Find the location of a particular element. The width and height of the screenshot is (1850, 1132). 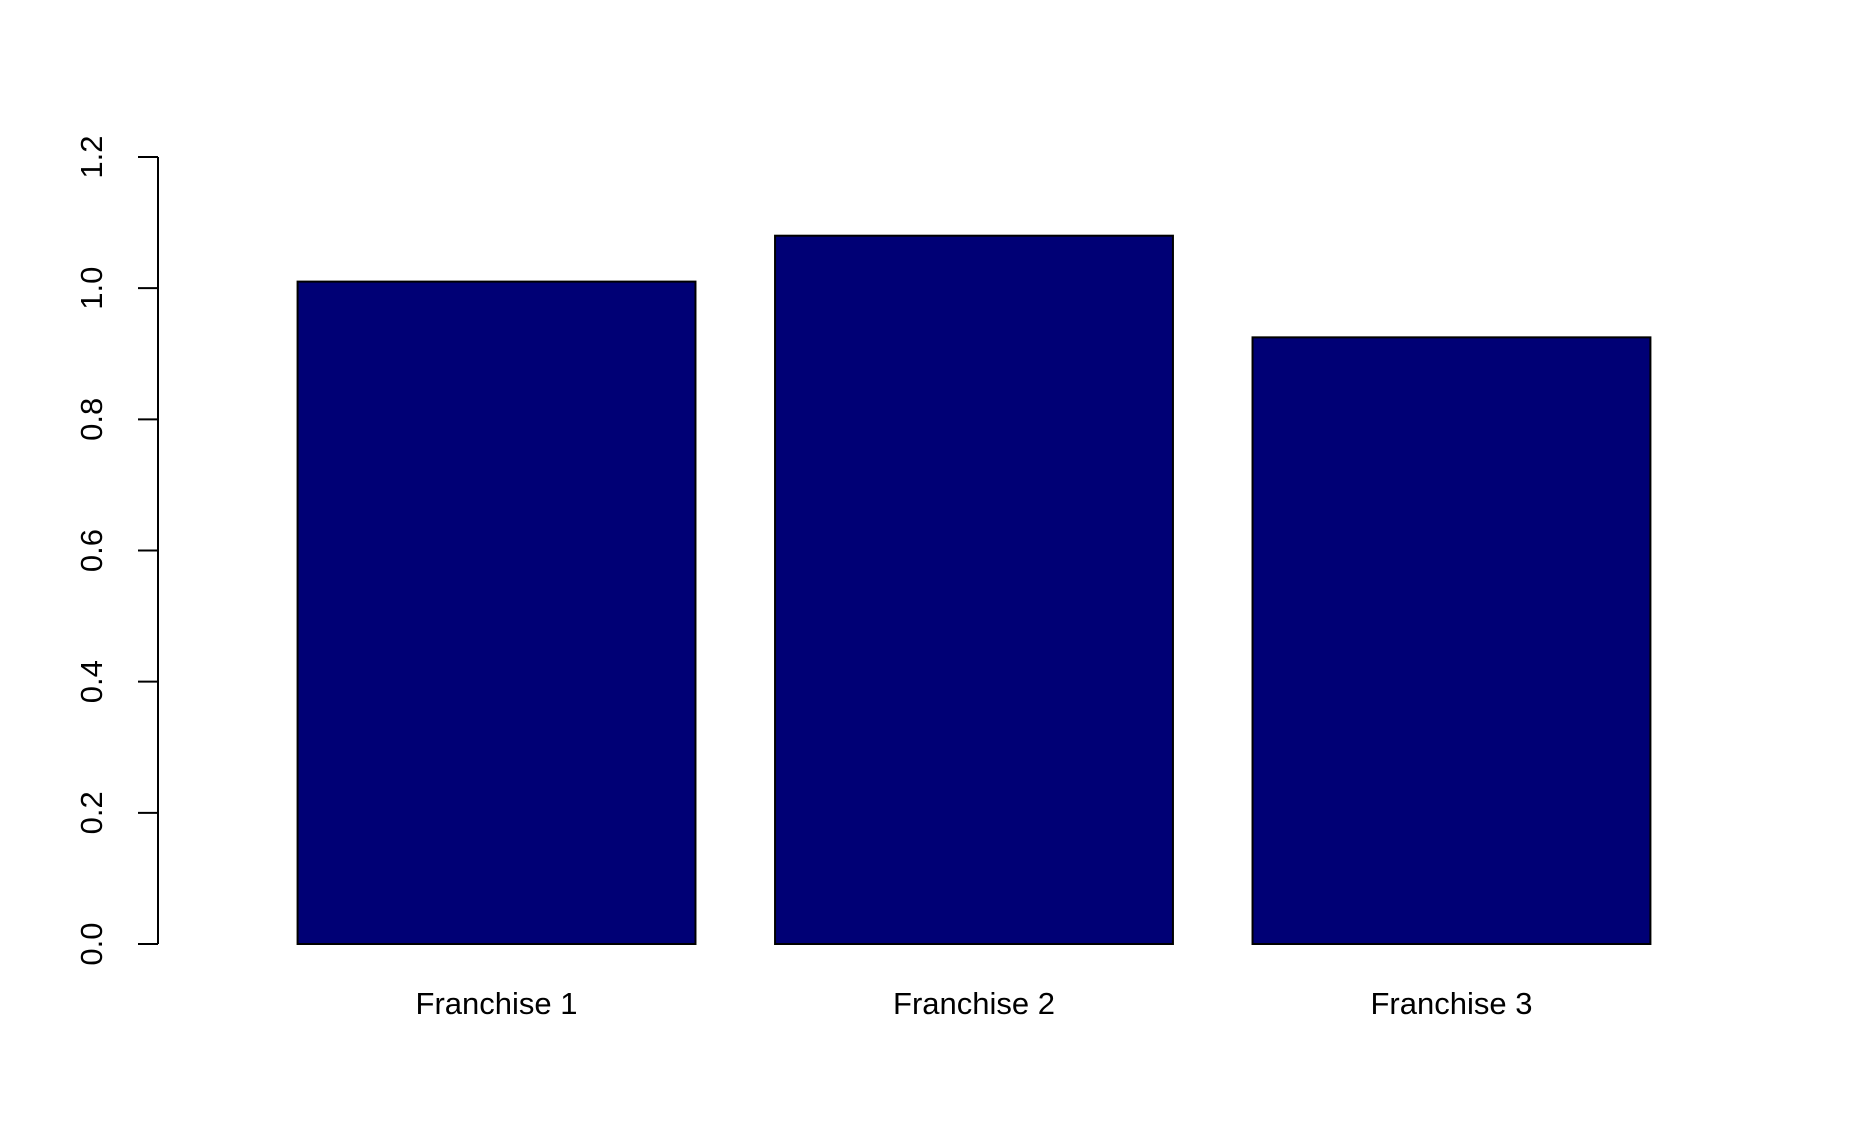

y-tick-label: 0.0 is located at coordinates (91, 943).